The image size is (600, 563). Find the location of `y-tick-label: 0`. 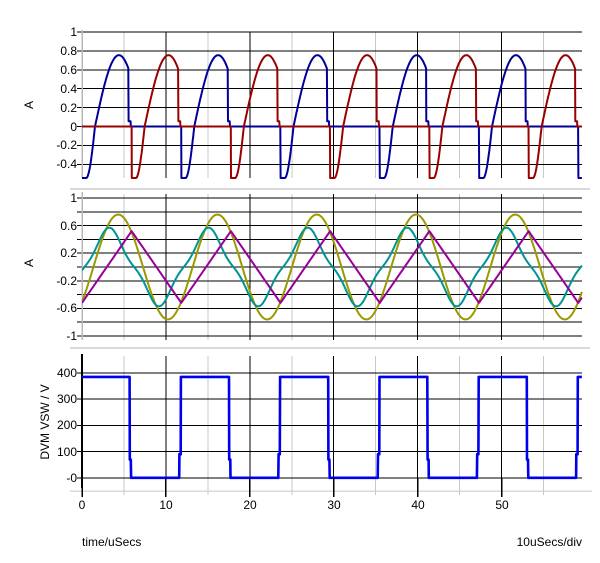

y-tick-label: 0 is located at coordinates (73, 127).